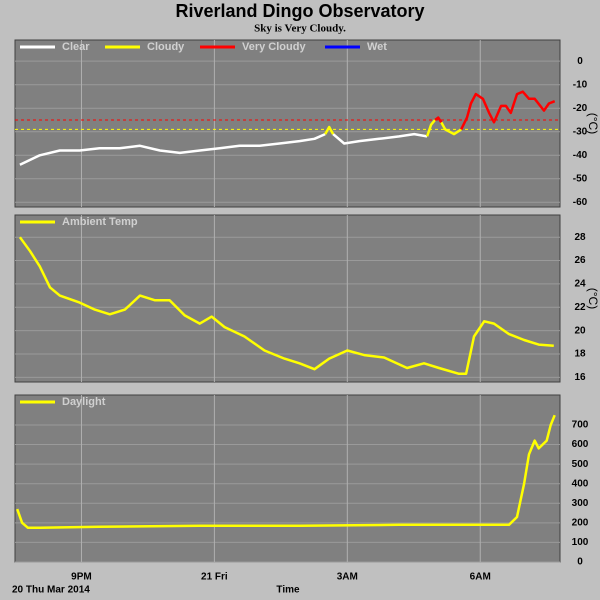 The width and height of the screenshot is (600, 600). Describe the element at coordinates (214, 577) in the screenshot. I see `x-tick-label: 21 Fri` at that location.